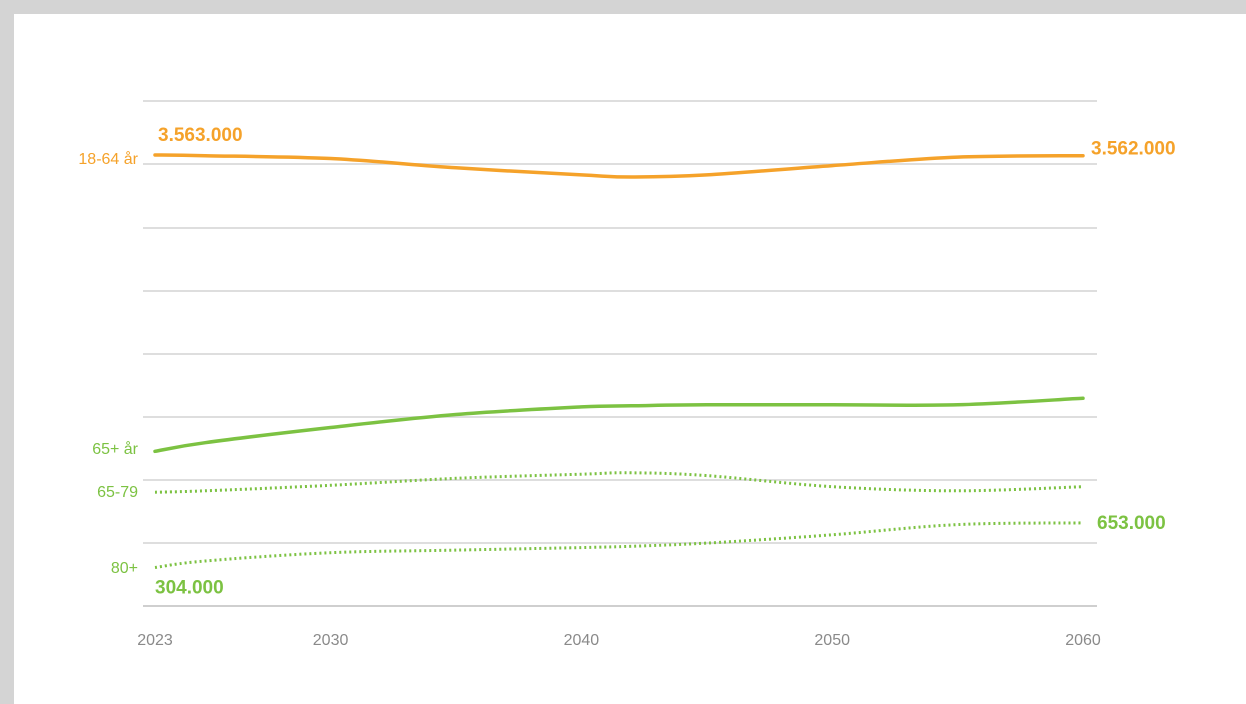 The image size is (1246, 704). Describe the element at coordinates (331, 640) in the screenshot. I see `x-tick-label: 2030` at that location.